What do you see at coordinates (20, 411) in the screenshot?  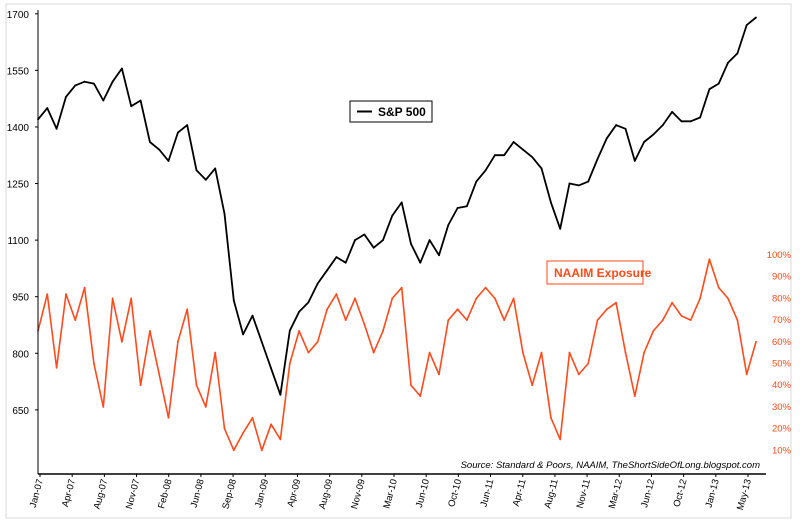 I see `y-left-tick-label: 650` at bounding box center [20, 411].